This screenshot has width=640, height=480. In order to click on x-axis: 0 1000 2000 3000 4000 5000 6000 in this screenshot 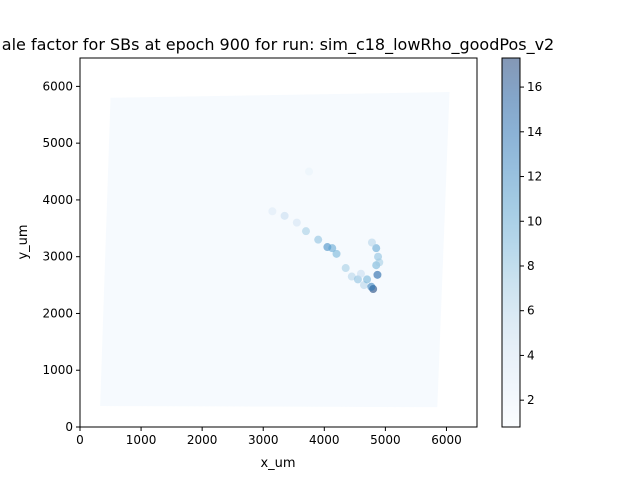, I will do `click(269, 437)`.